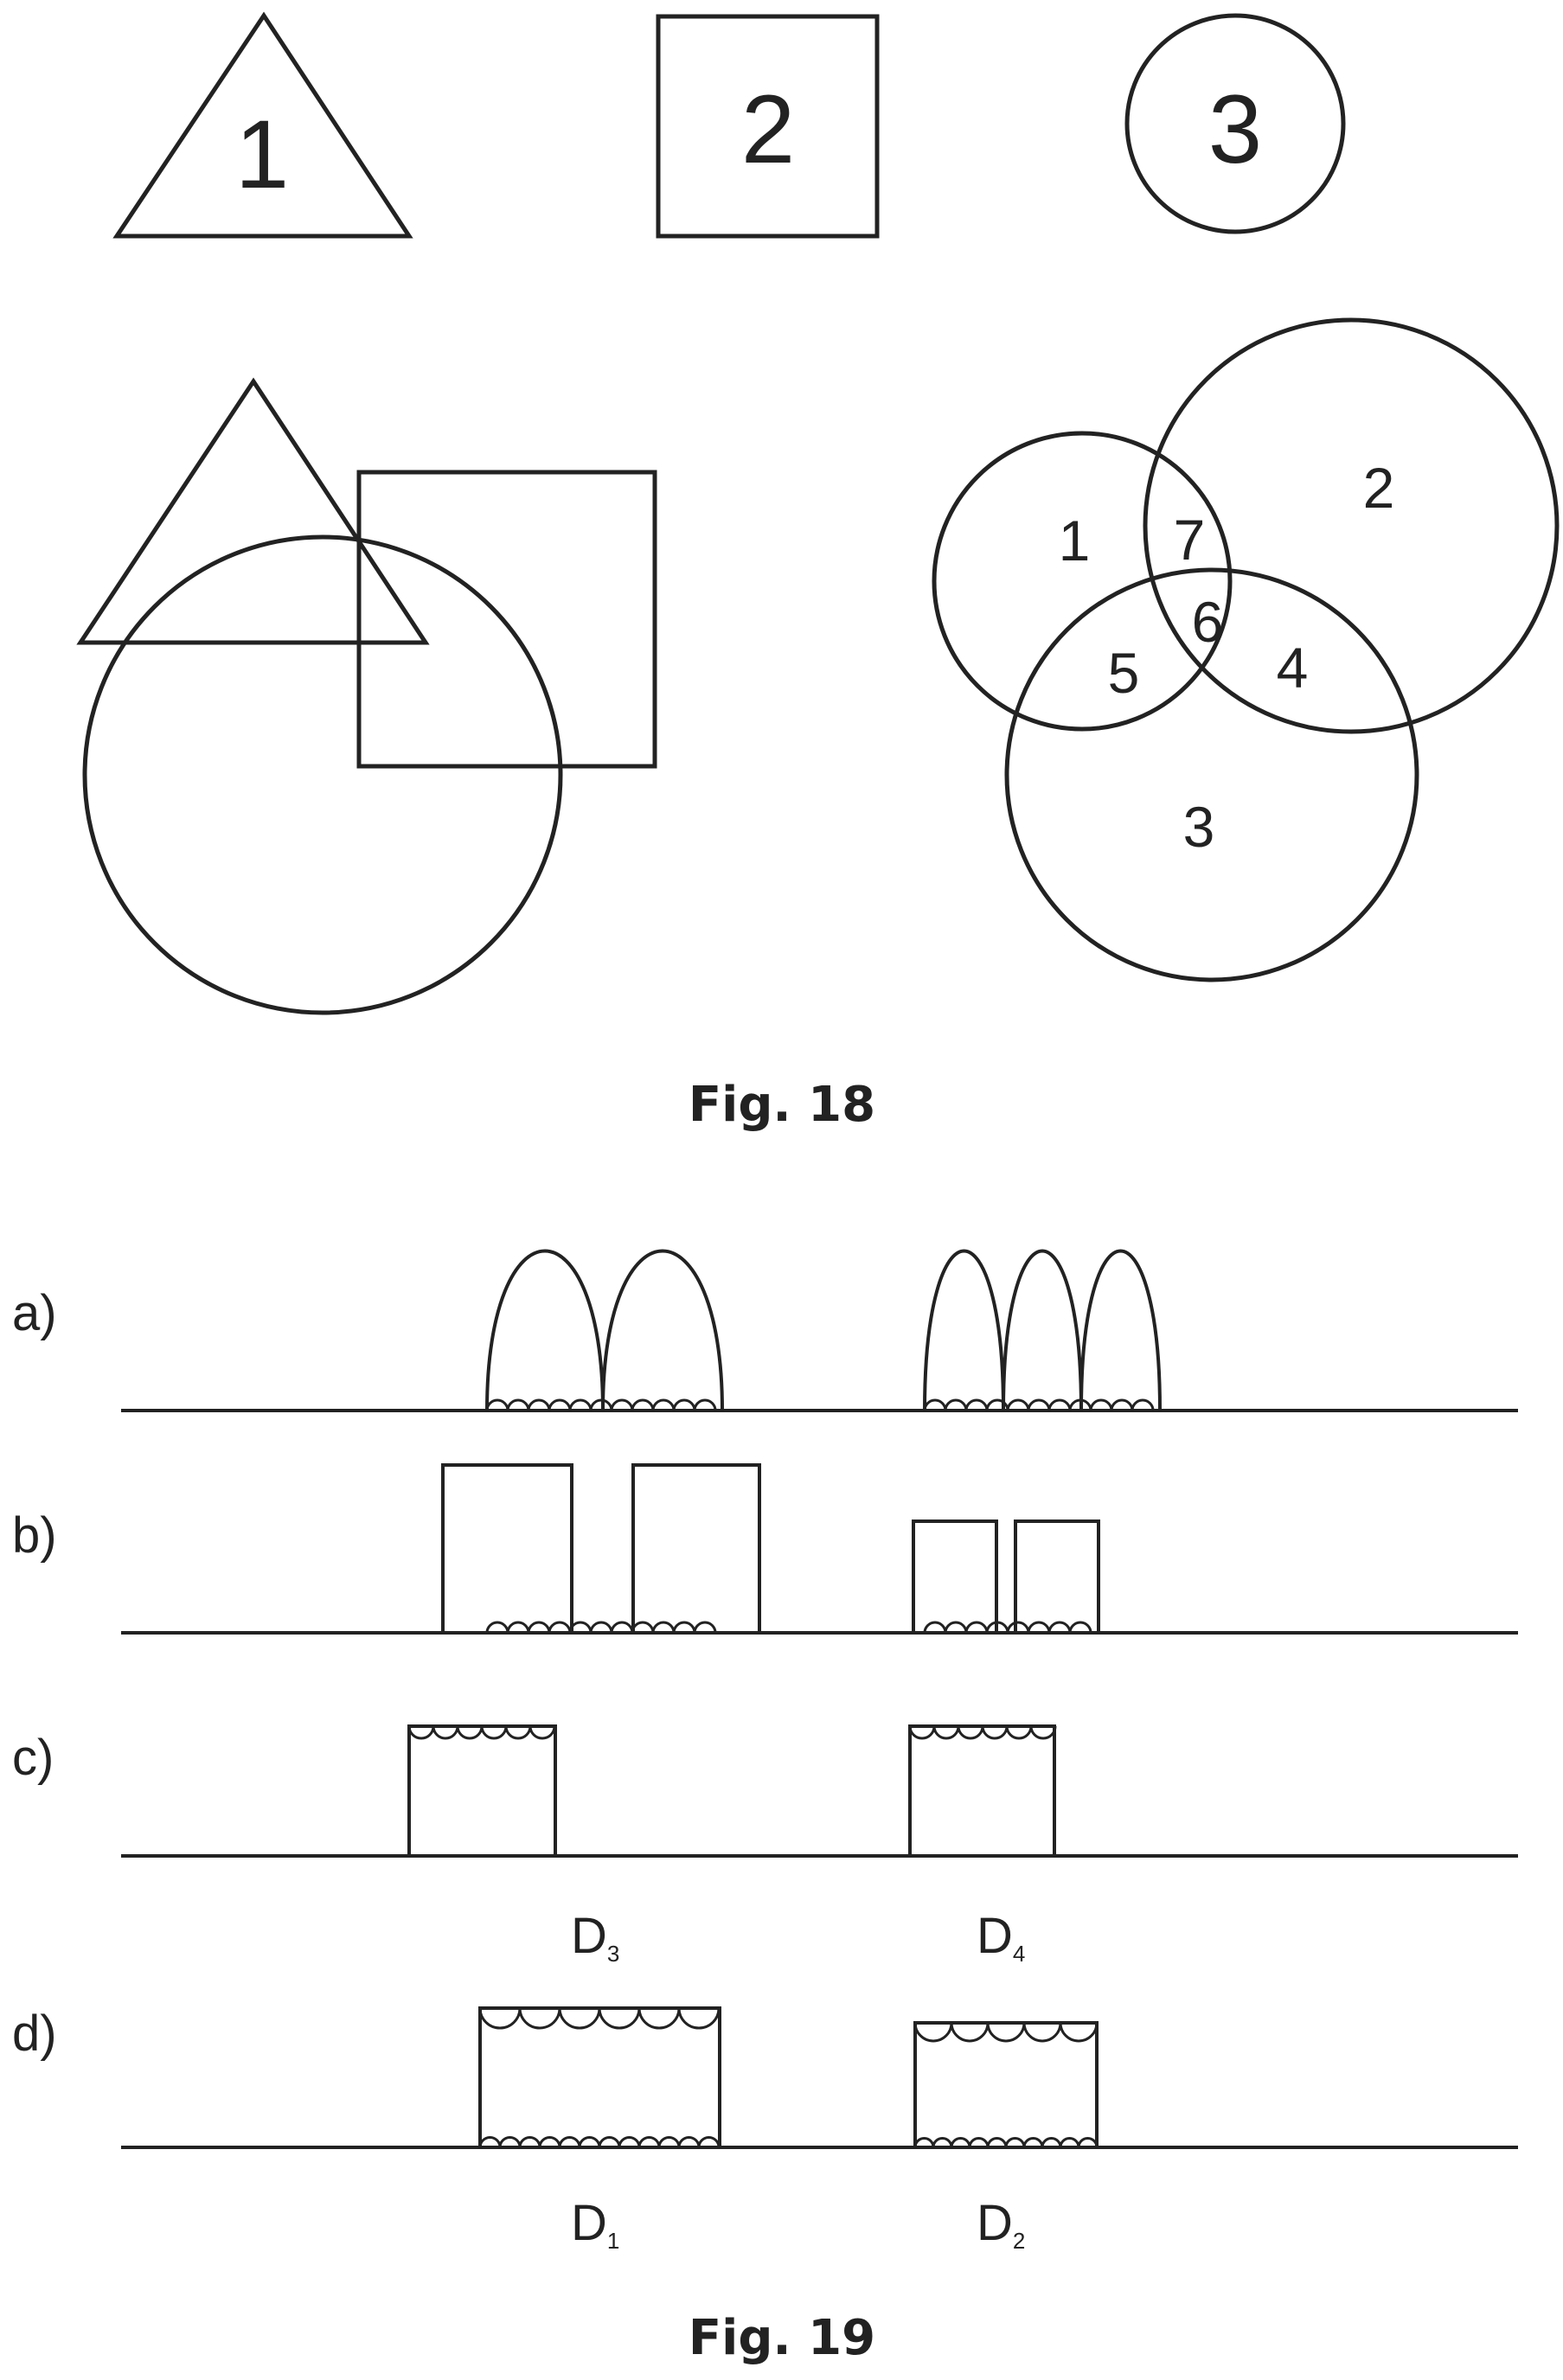 The height and width of the screenshot is (2380, 1563). What do you see at coordinates (1124, 673) in the screenshot?
I see `venn-label-5: 5` at bounding box center [1124, 673].